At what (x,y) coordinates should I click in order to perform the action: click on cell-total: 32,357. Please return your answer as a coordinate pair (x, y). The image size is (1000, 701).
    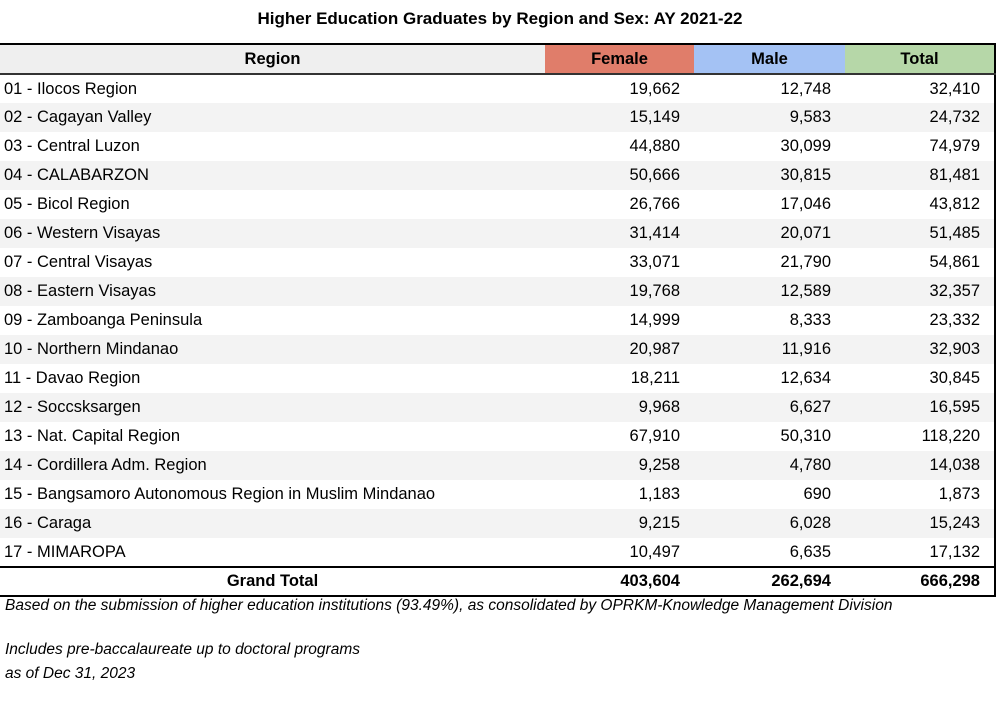
    Looking at the image, I should click on (920, 291).